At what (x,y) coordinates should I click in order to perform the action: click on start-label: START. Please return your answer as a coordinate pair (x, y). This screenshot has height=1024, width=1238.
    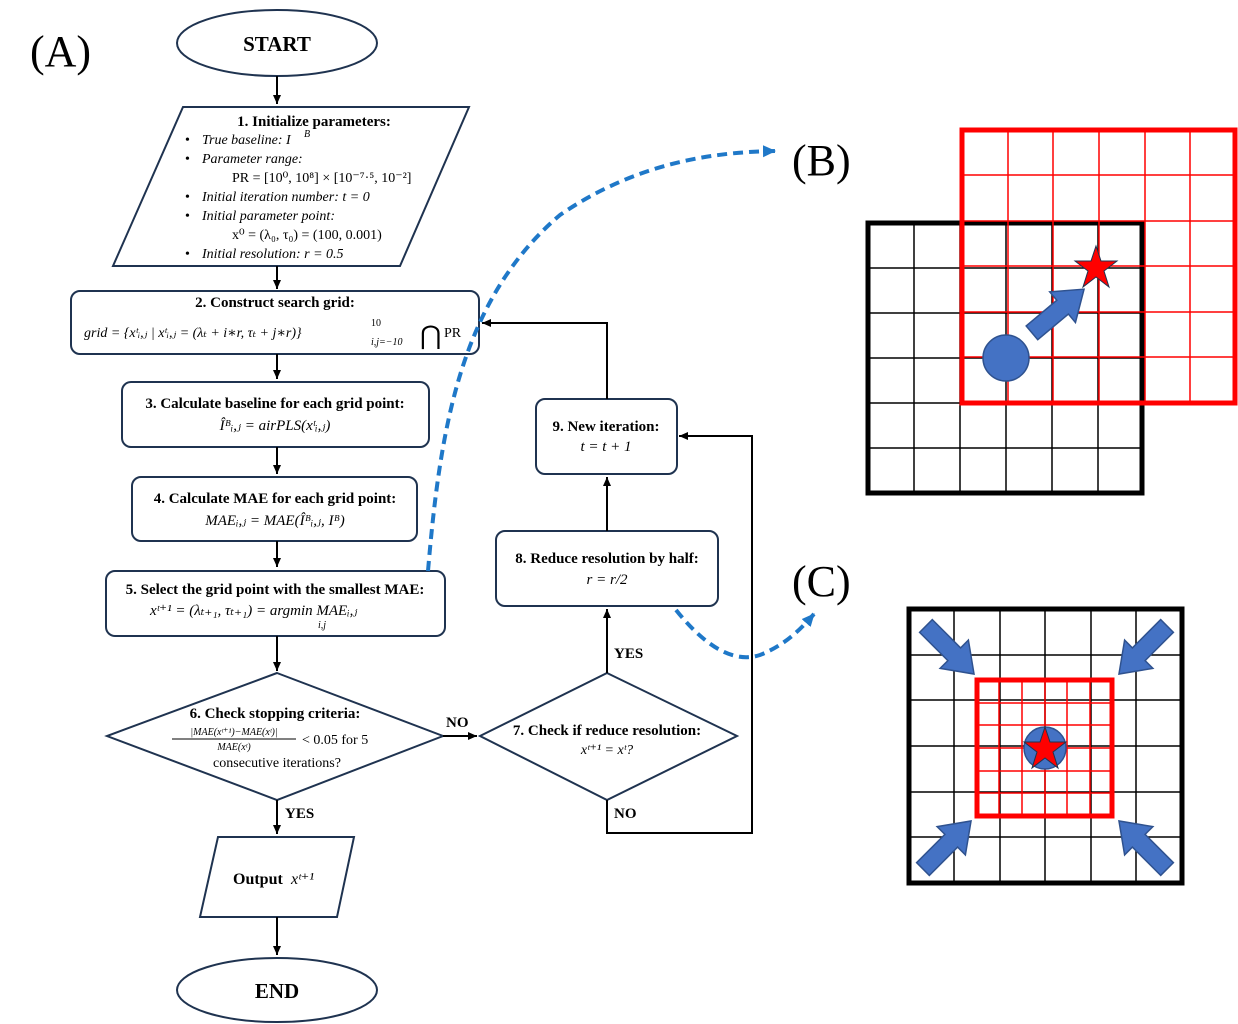
    Looking at the image, I should click on (277, 44).